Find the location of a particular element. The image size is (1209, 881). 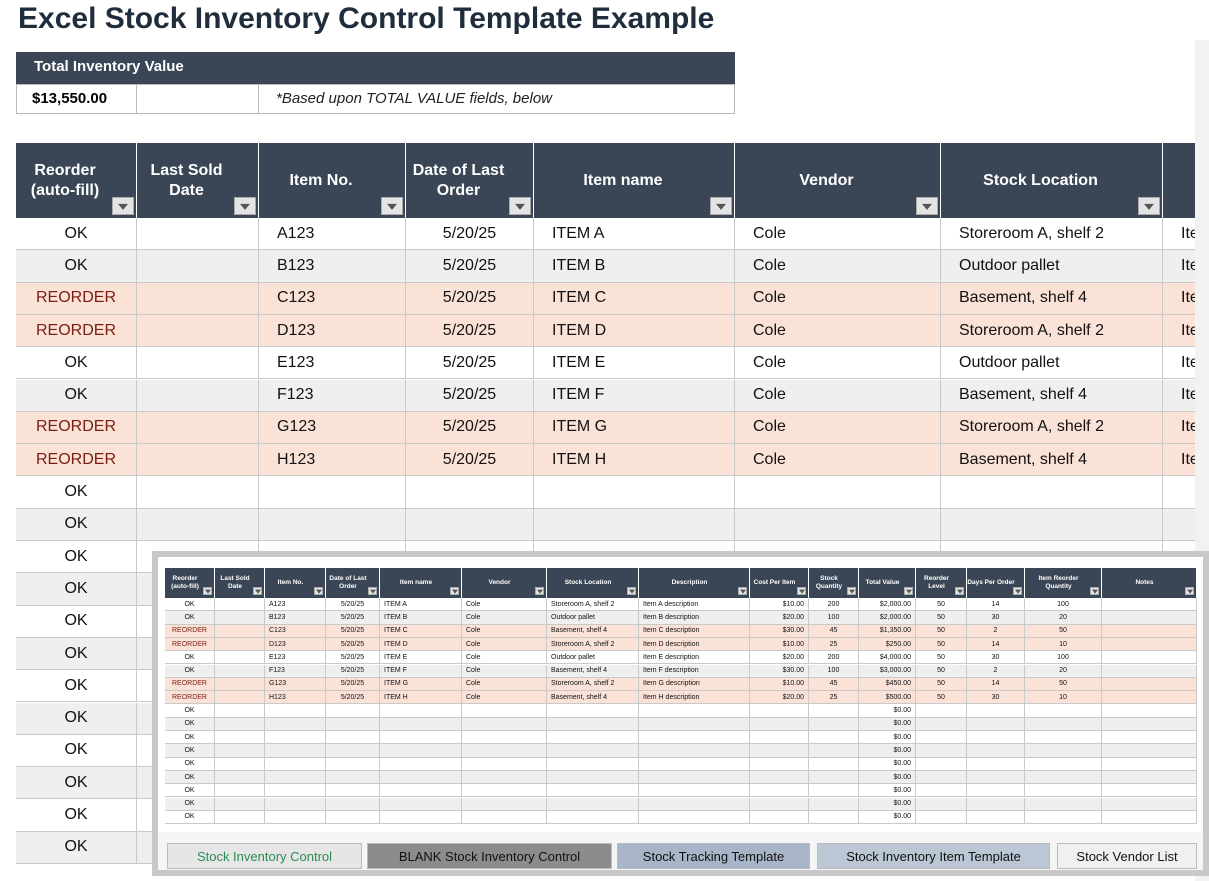

sheet-tab: Stock Inventory Item Template is located at coordinates (933, 856).